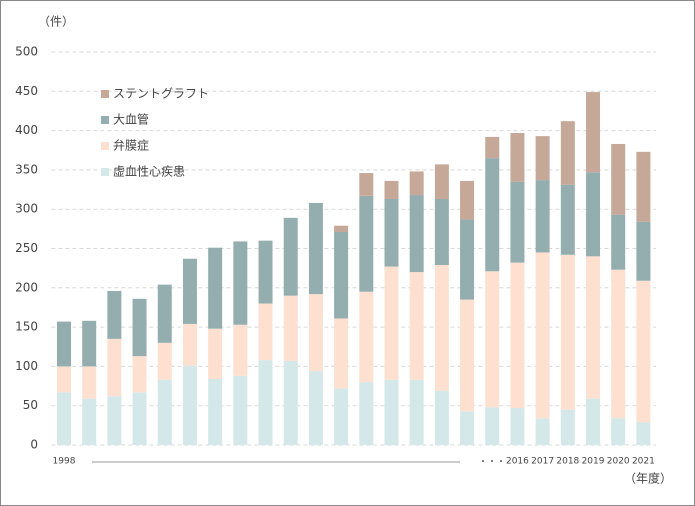 The width and height of the screenshot is (695, 506). I want to click on x-tick-label: 1998, so click(64, 462).